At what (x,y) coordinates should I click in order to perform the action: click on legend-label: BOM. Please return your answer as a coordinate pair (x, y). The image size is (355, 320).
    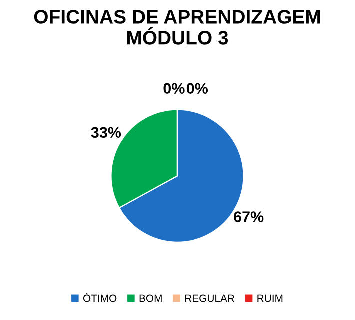
    Looking at the image, I should click on (151, 298).